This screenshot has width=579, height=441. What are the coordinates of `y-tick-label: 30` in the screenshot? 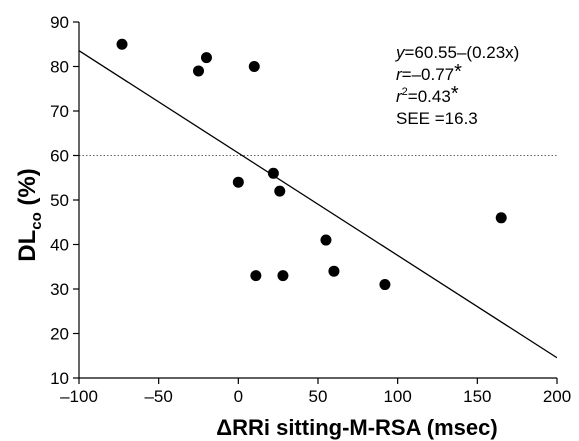 It's located at (59, 289).